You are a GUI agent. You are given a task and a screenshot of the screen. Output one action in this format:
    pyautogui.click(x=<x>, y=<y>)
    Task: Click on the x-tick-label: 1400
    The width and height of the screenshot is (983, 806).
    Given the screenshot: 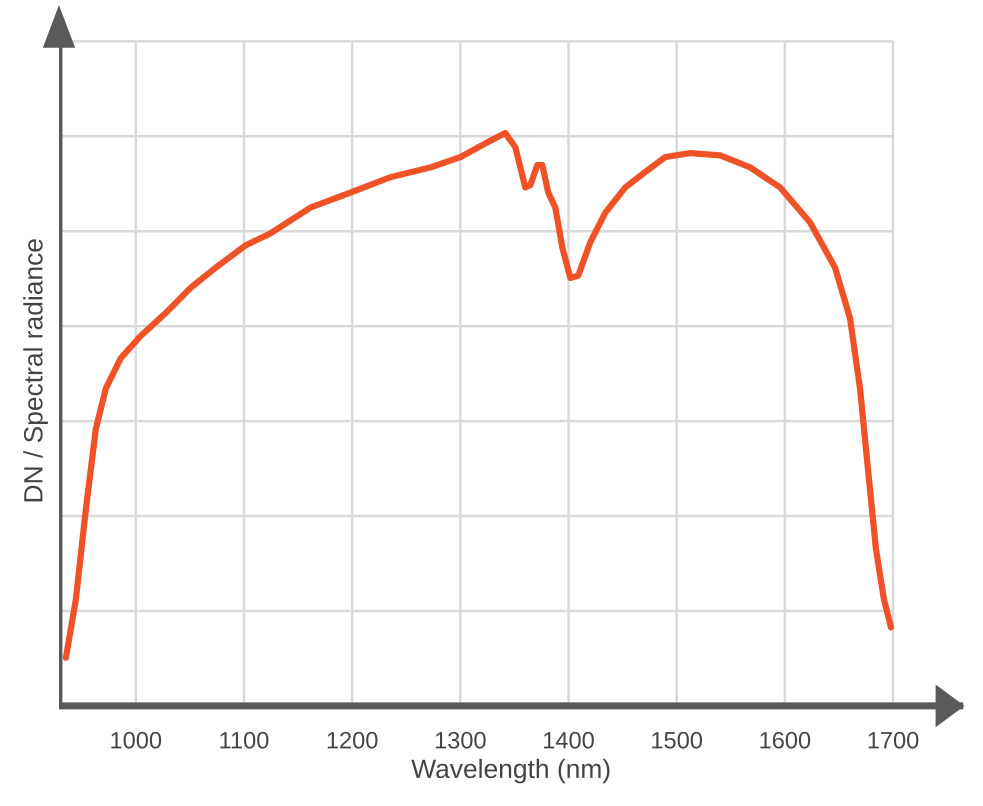 What is the action you would take?
    pyautogui.click(x=569, y=740)
    